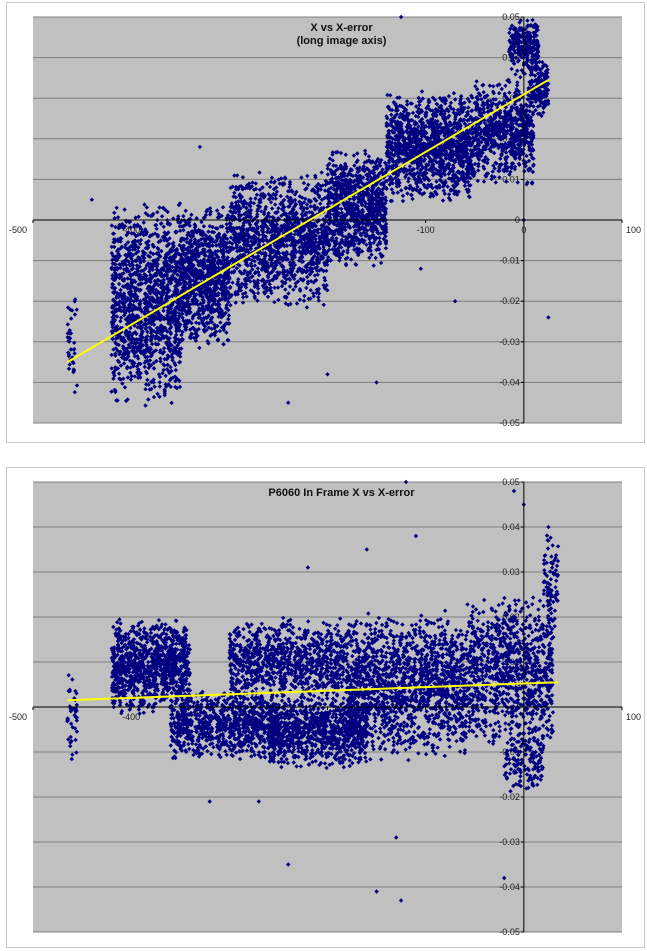 The height and width of the screenshot is (951, 647). What do you see at coordinates (511, 98) in the screenshot?
I see `y-tick-label: 0.03` at bounding box center [511, 98].